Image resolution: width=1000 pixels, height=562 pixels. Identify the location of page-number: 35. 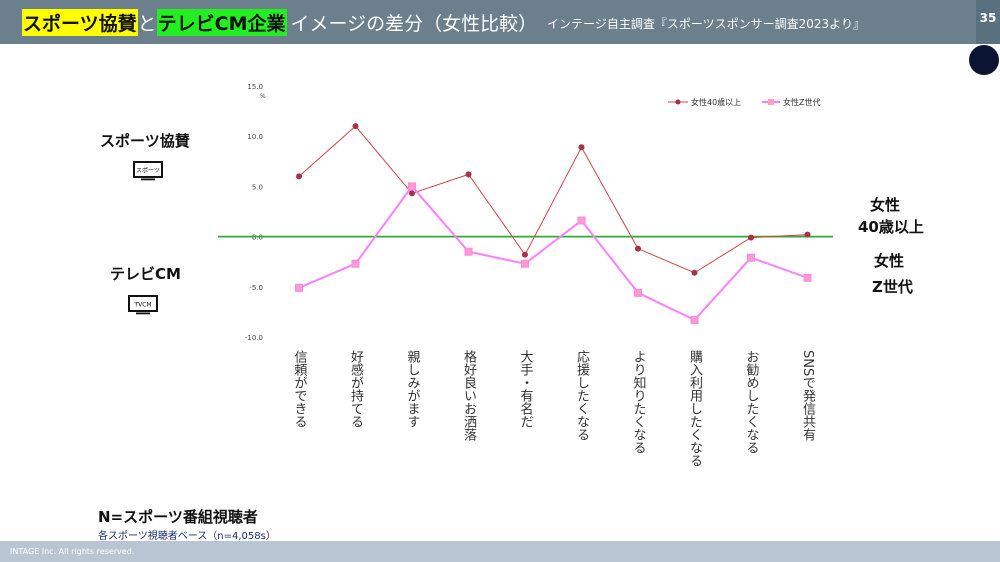
(988, 22).